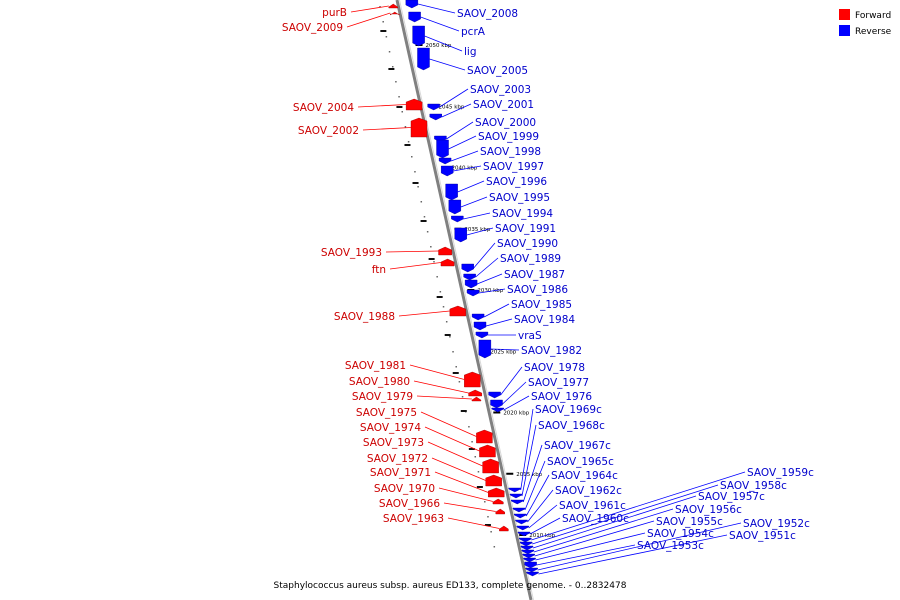 The image size is (900, 600). What do you see at coordinates (351, 253) in the screenshot?
I see `forward-gene-label: SAOV_1993` at bounding box center [351, 253].